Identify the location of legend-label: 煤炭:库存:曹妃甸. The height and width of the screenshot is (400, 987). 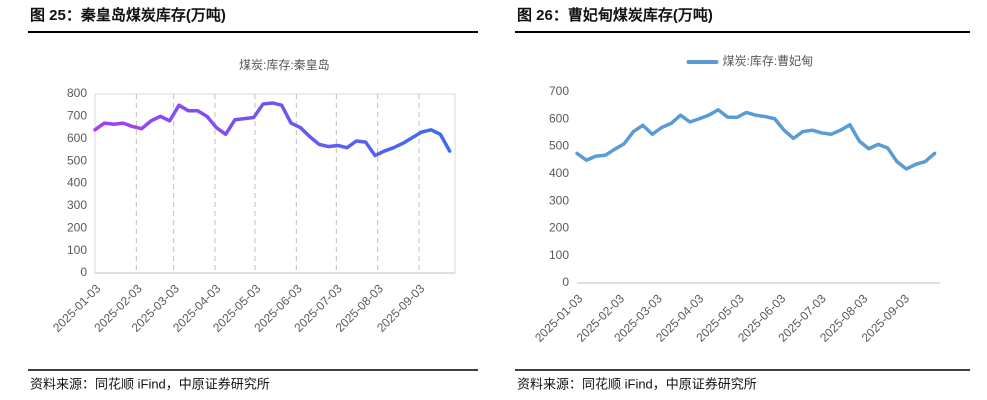
(768, 60).